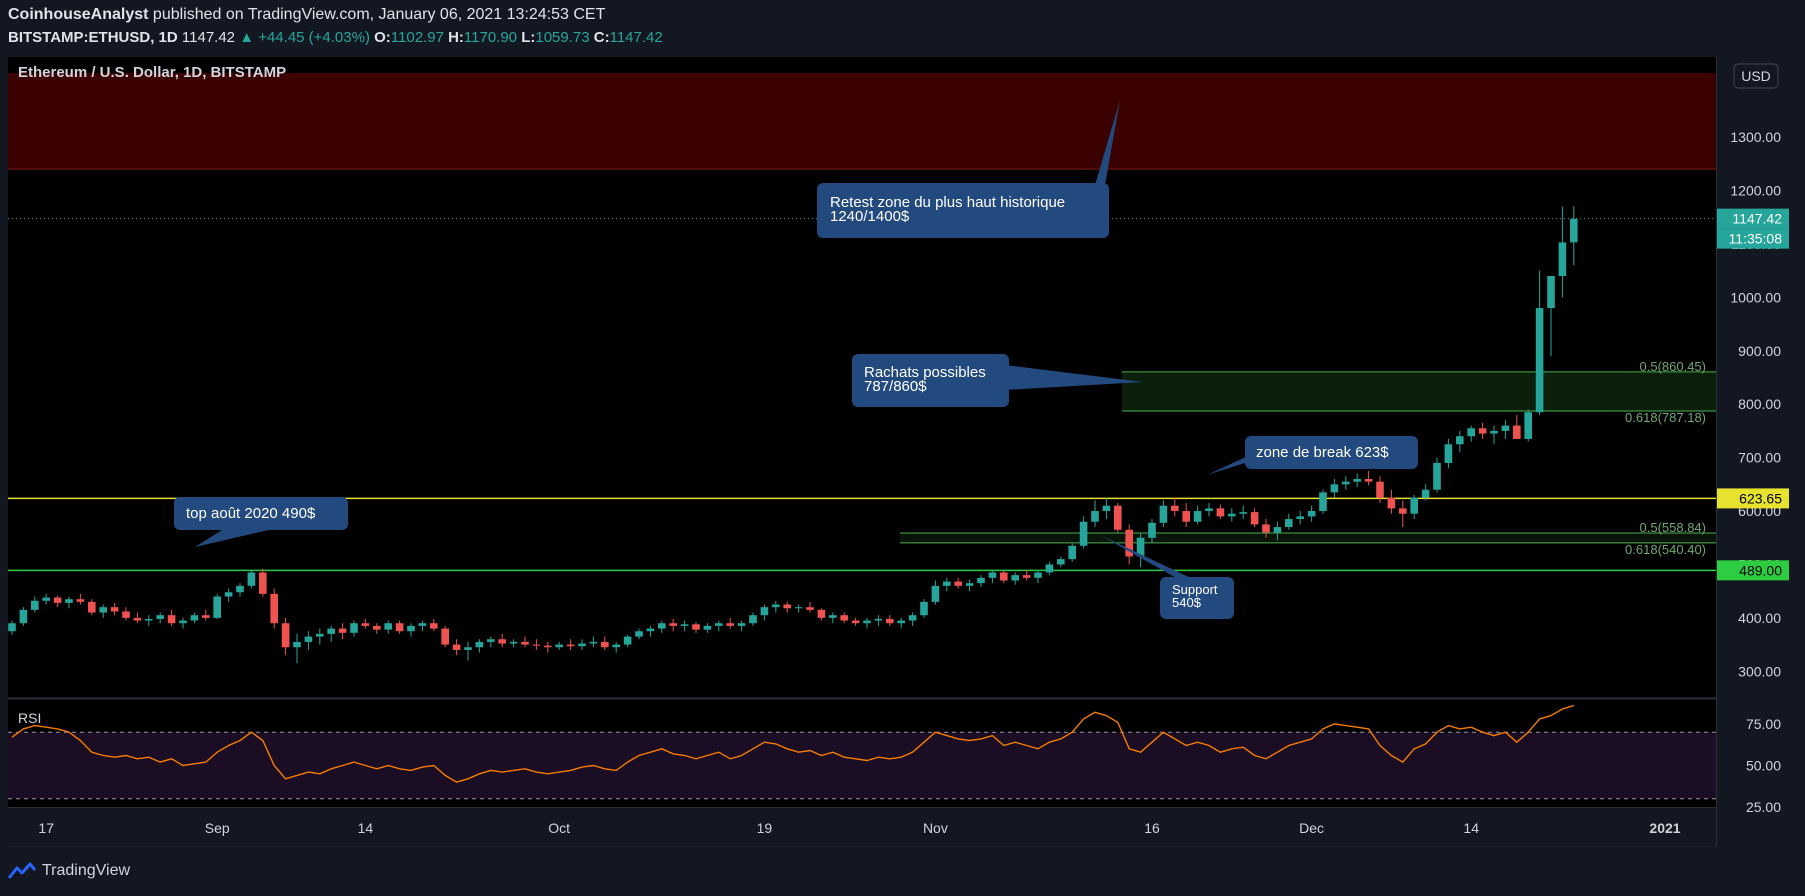 Image resolution: width=1805 pixels, height=896 pixels. I want to click on fib-label: 0.5(558.84), so click(1673, 527).